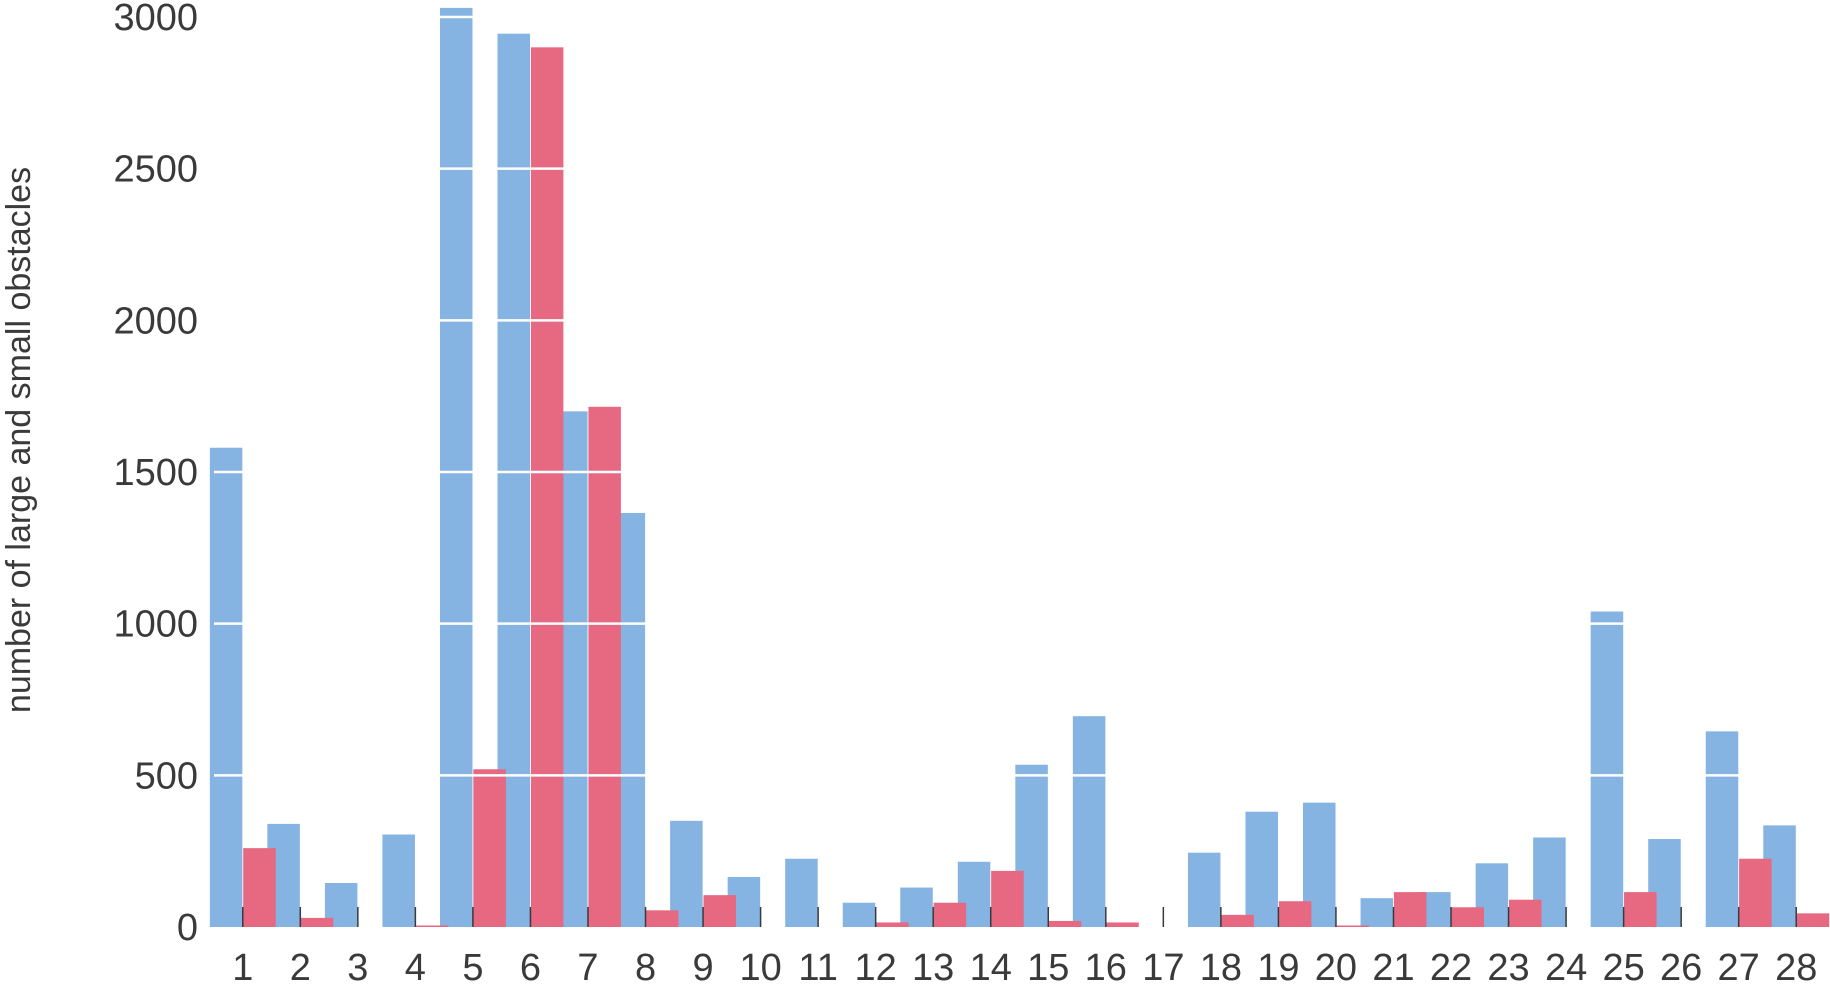  Describe the element at coordinates (1163, 967) in the screenshot. I see `x-tick-label: 17` at that location.